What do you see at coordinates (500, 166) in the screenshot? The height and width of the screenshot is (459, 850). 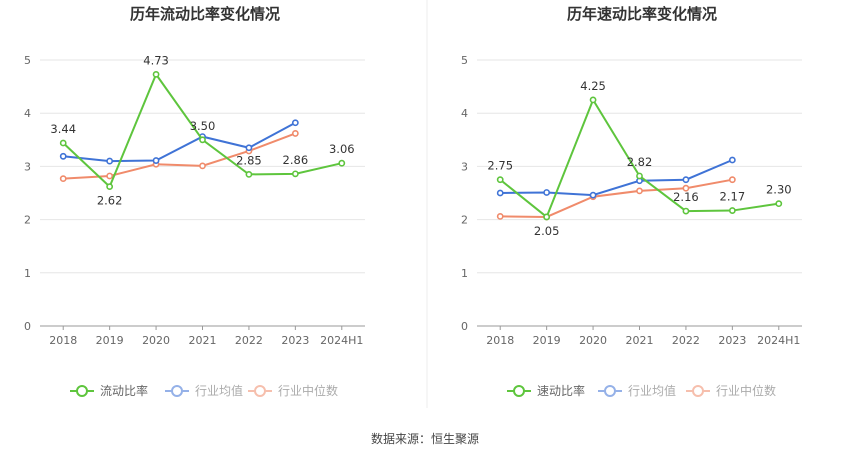 I see `data-label: 2.75` at bounding box center [500, 166].